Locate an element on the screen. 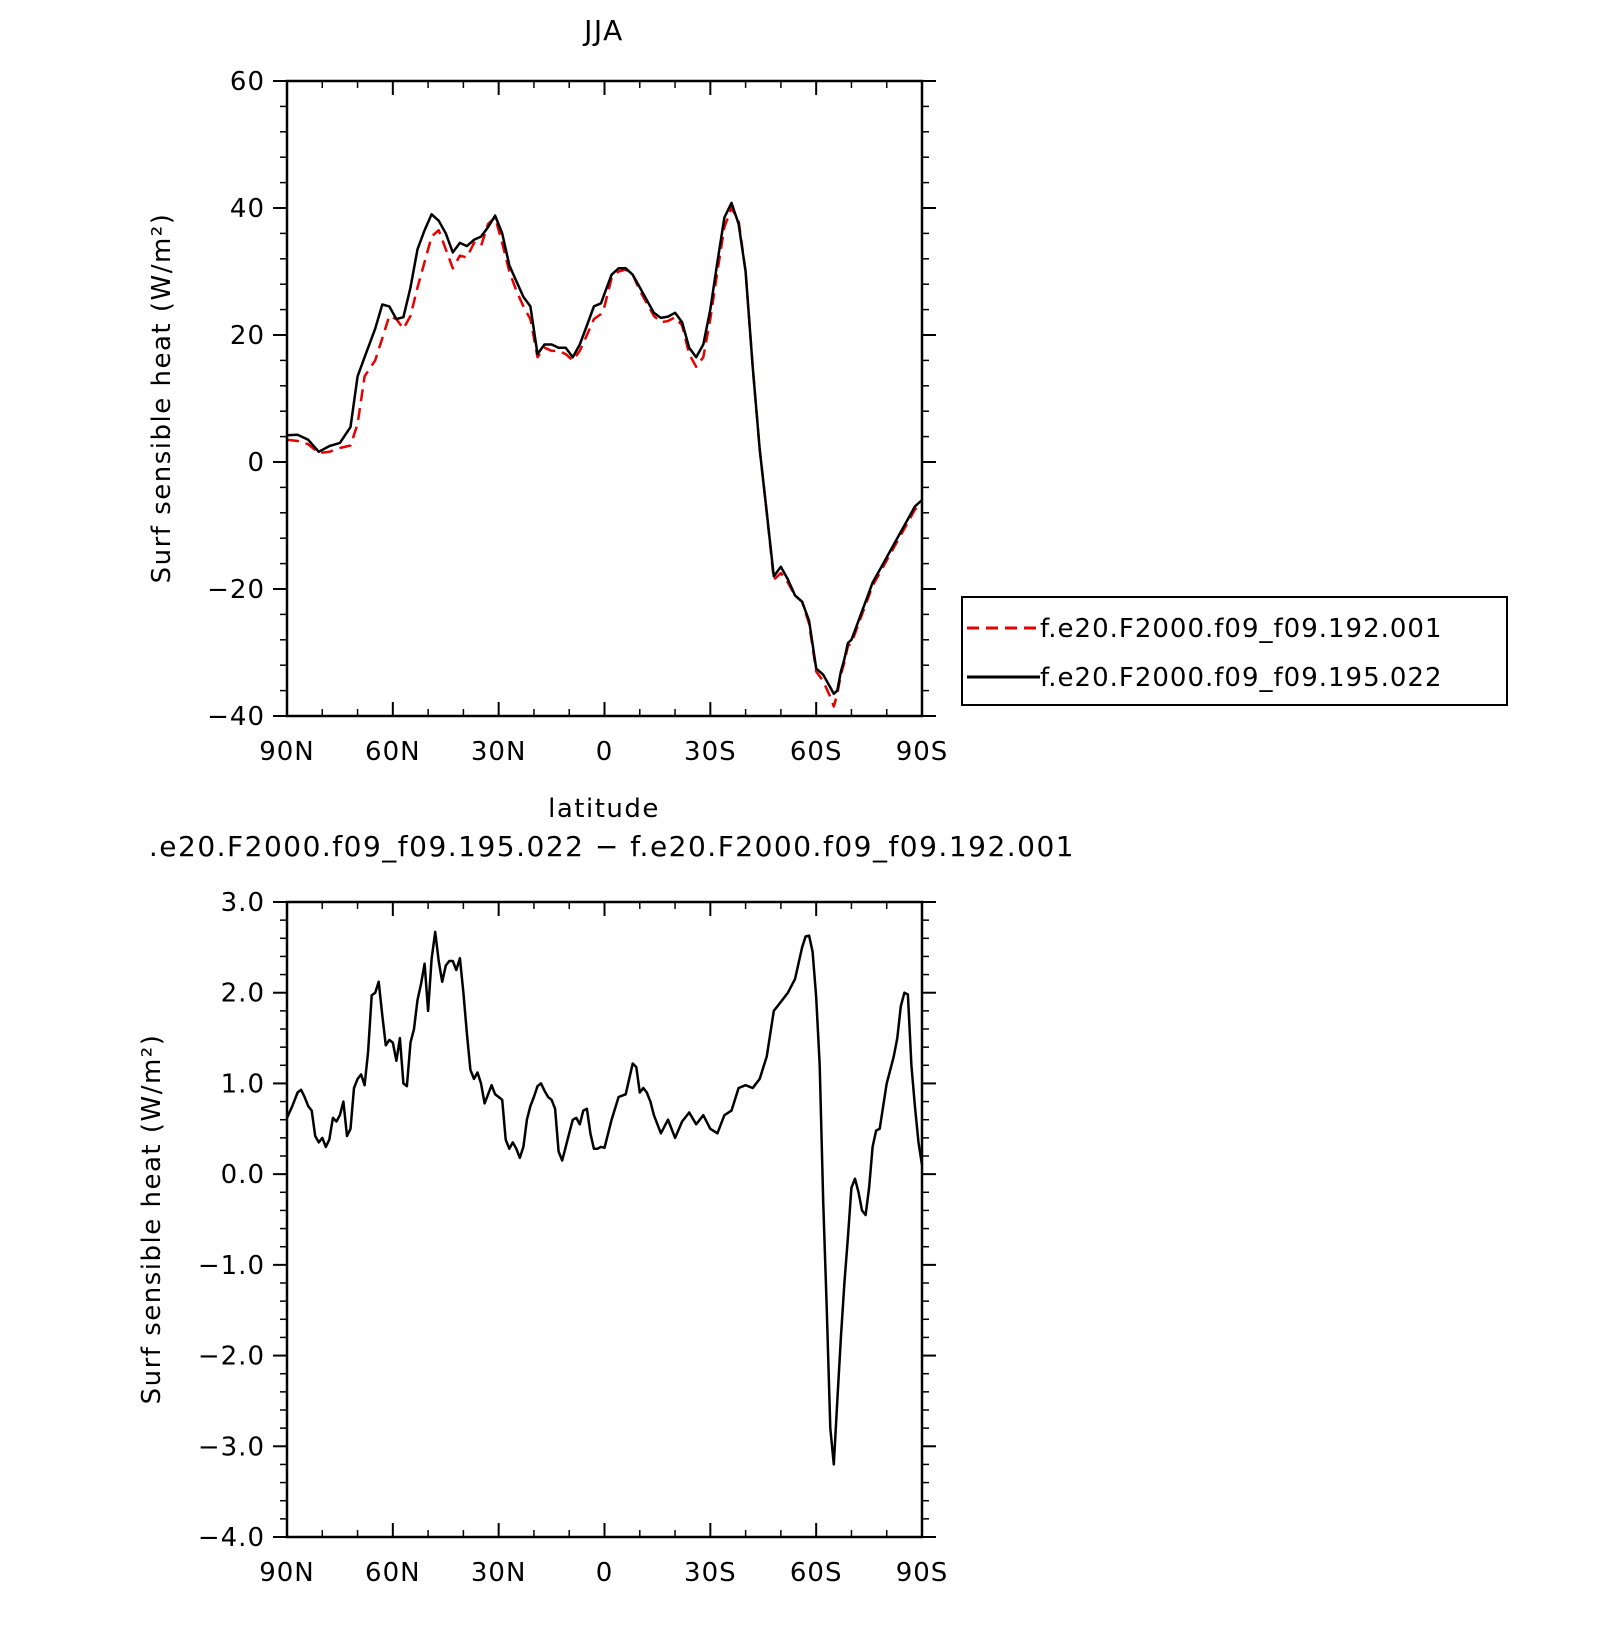  y-tick-label: 2.0 is located at coordinates (243, 994).